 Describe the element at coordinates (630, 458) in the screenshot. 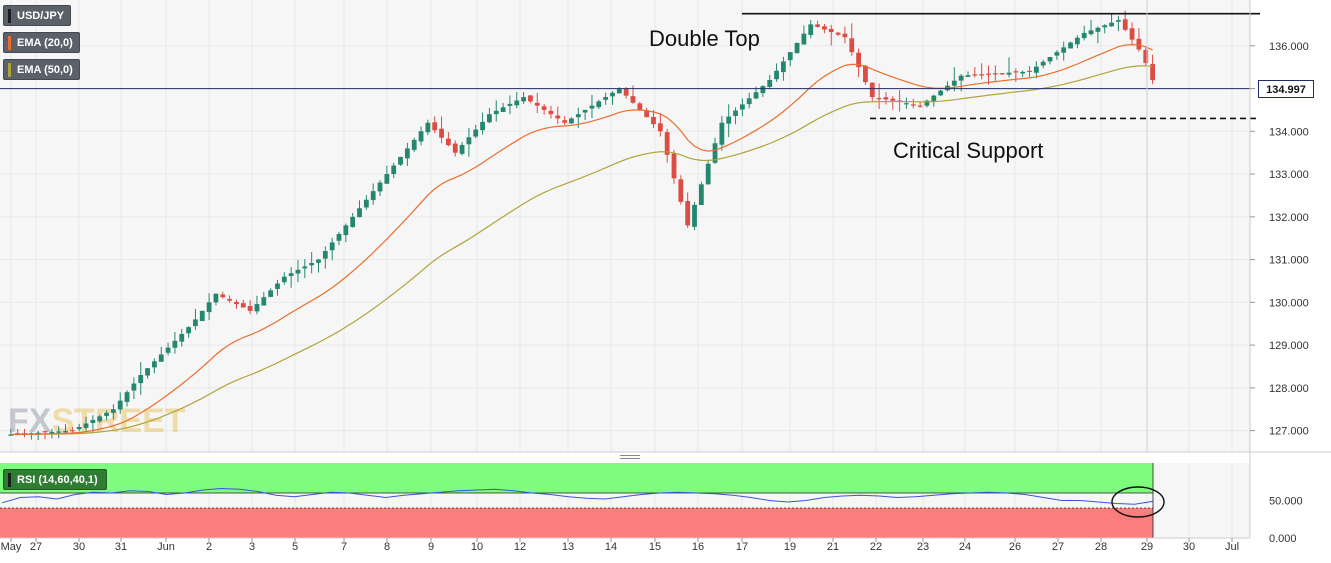

I see `pane-splitter-handle` at that location.